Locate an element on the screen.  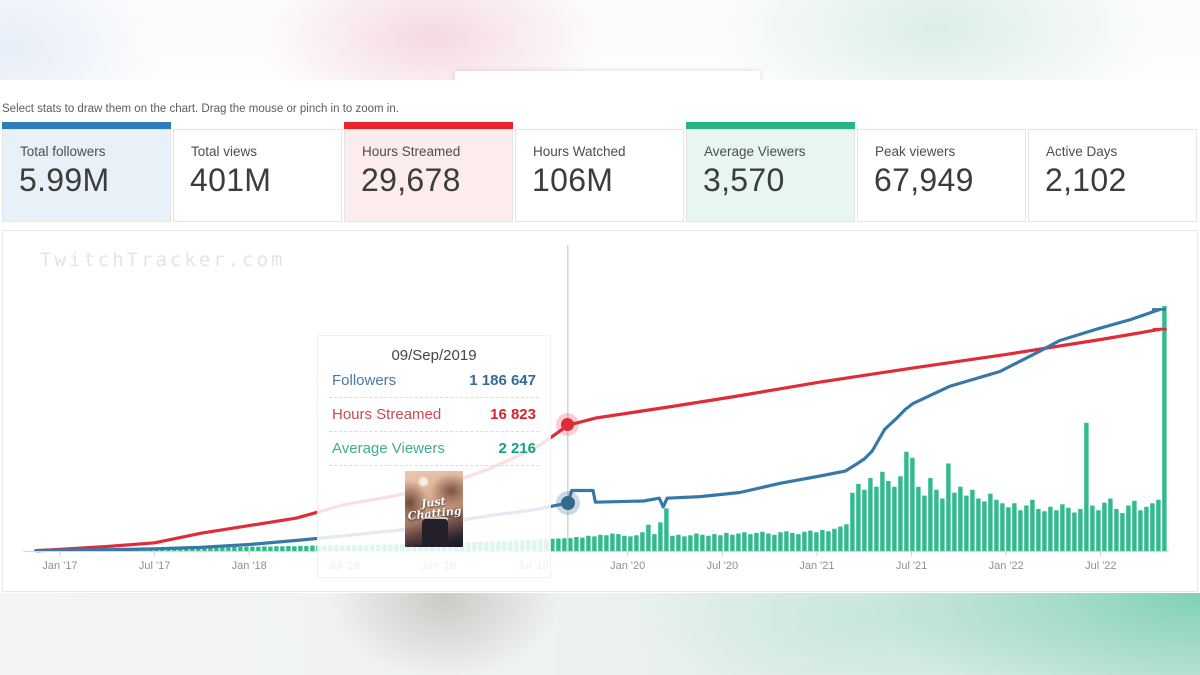
tooltip-label: Followers is located at coordinates (364, 380).